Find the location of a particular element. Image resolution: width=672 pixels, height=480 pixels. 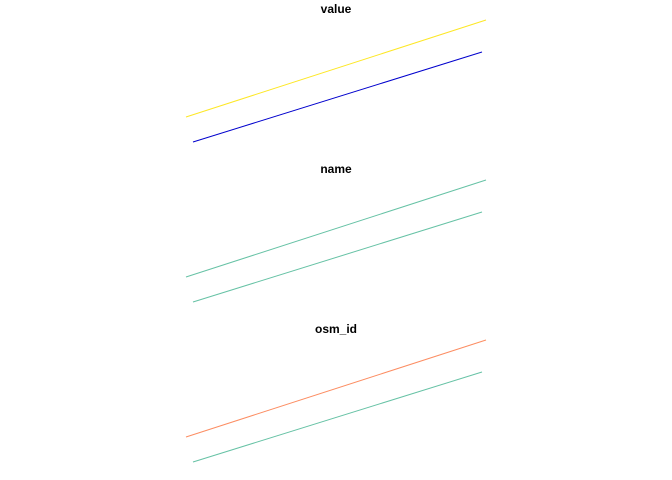

panel-title-value: value is located at coordinates (336, 9).